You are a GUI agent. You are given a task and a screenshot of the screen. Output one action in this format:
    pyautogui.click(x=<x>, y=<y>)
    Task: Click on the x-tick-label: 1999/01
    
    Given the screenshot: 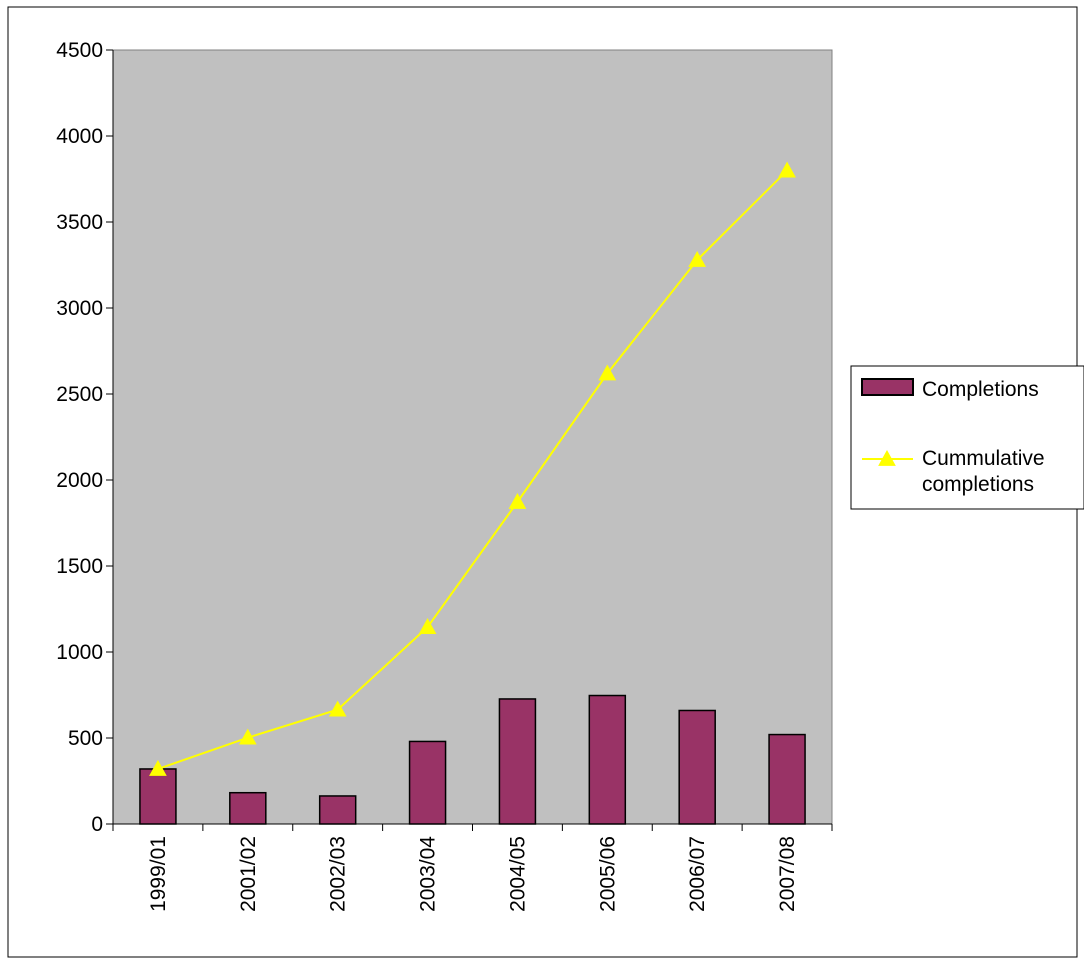 What is the action you would take?
    pyautogui.click(x=158, y=874)
    